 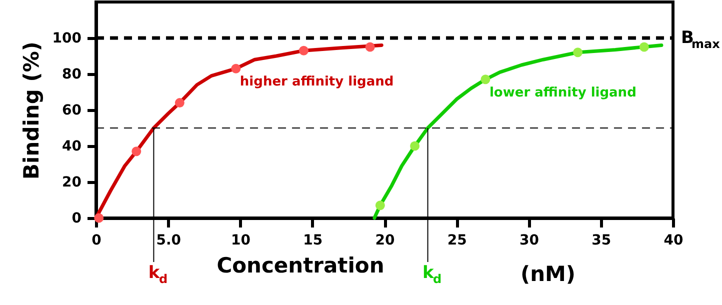 I want to click on y-tick-label: 0, so click(x=77, y=218).